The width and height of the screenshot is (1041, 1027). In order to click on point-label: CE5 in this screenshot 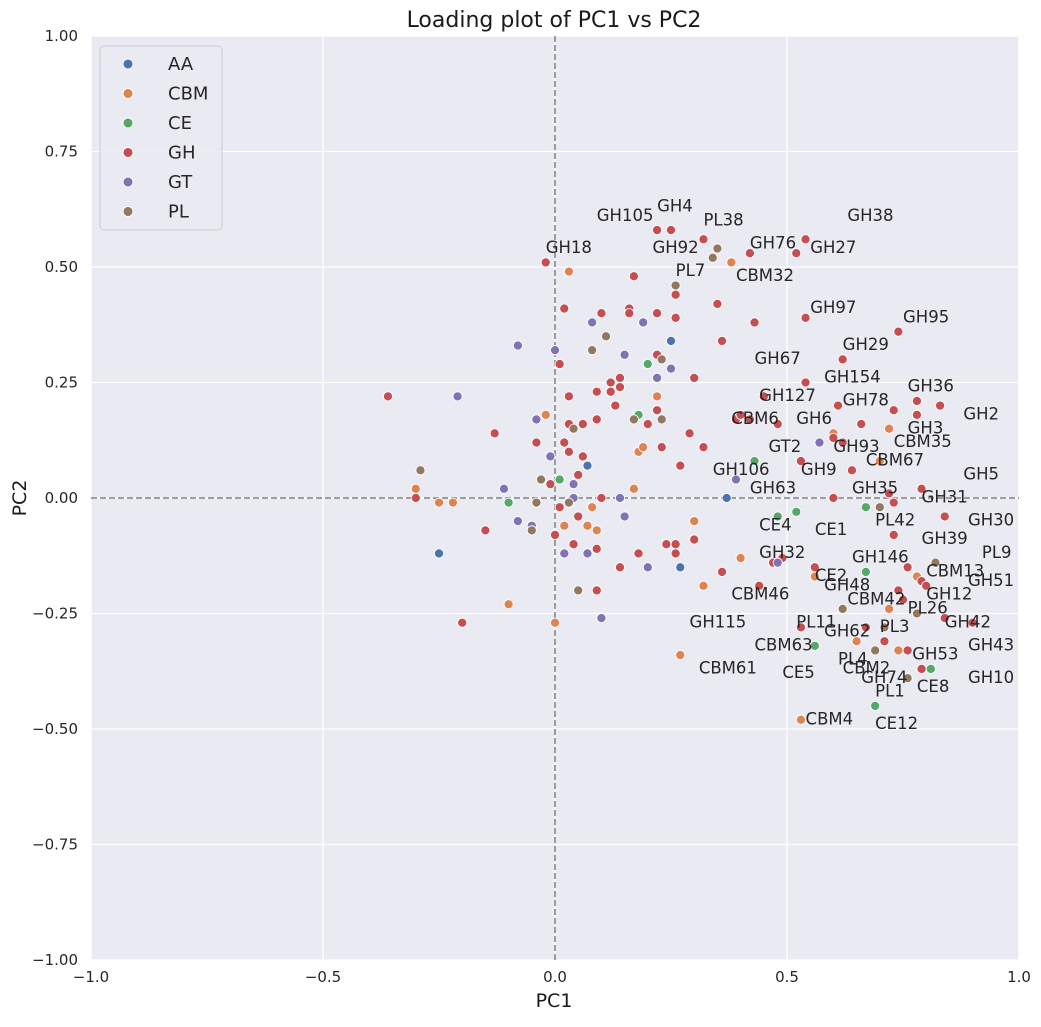, I will do `click(798, 672)`.